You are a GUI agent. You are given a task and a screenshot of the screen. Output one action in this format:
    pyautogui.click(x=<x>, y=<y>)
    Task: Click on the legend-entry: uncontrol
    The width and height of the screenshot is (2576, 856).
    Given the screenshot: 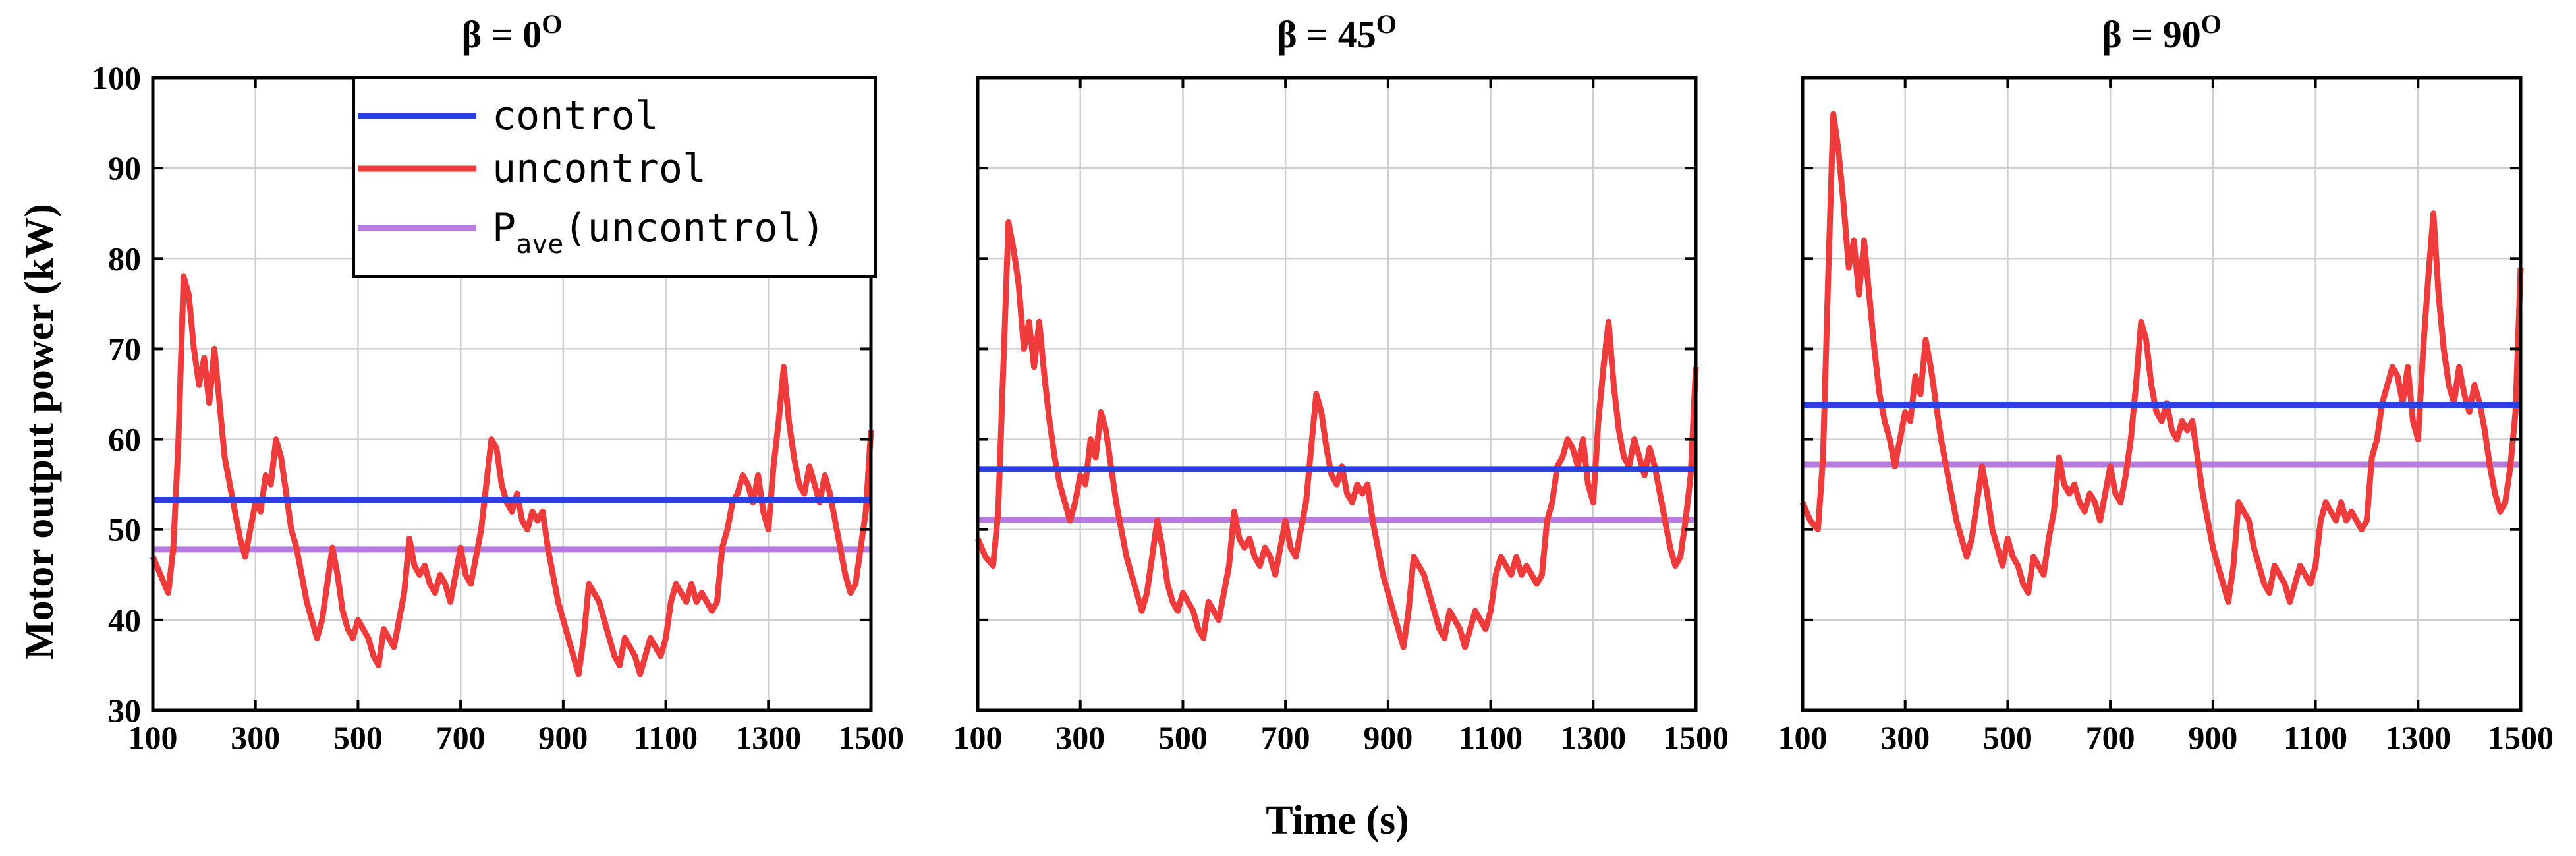 What is the action you would take?
    pyautogui.click(x=532, y=169)
    